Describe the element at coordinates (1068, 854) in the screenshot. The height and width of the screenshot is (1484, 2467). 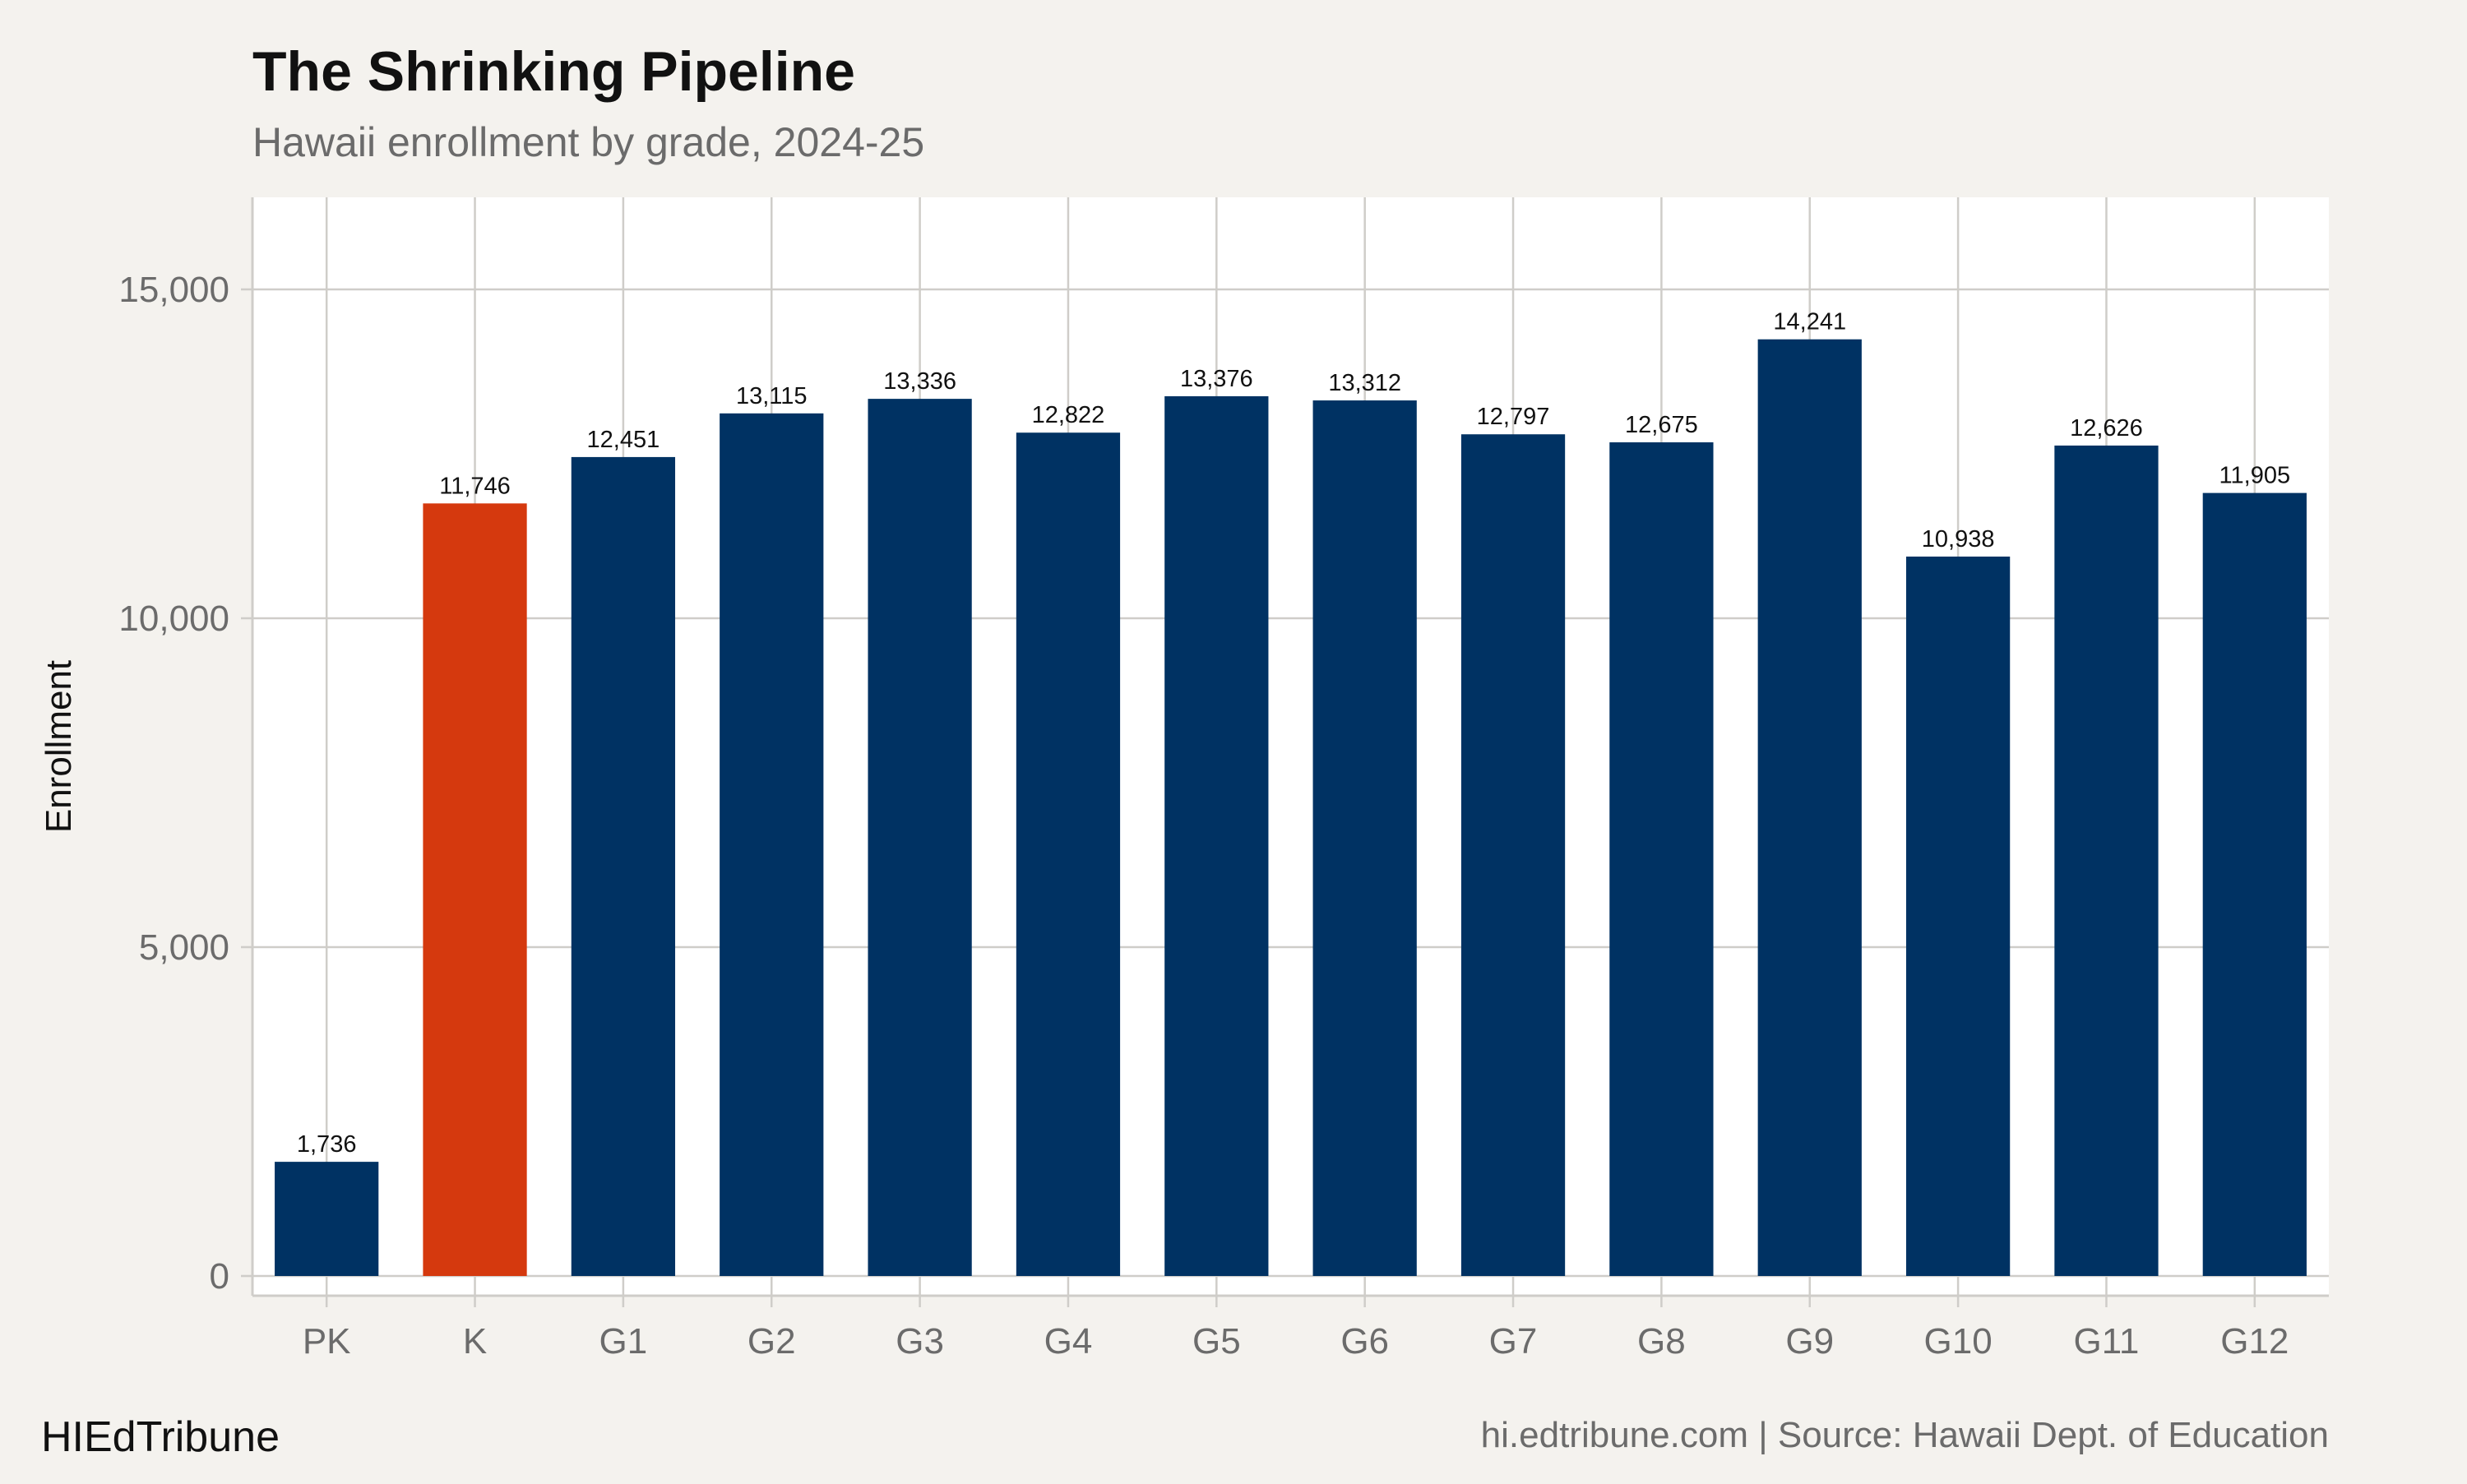
I see `bar-g4` at that location.